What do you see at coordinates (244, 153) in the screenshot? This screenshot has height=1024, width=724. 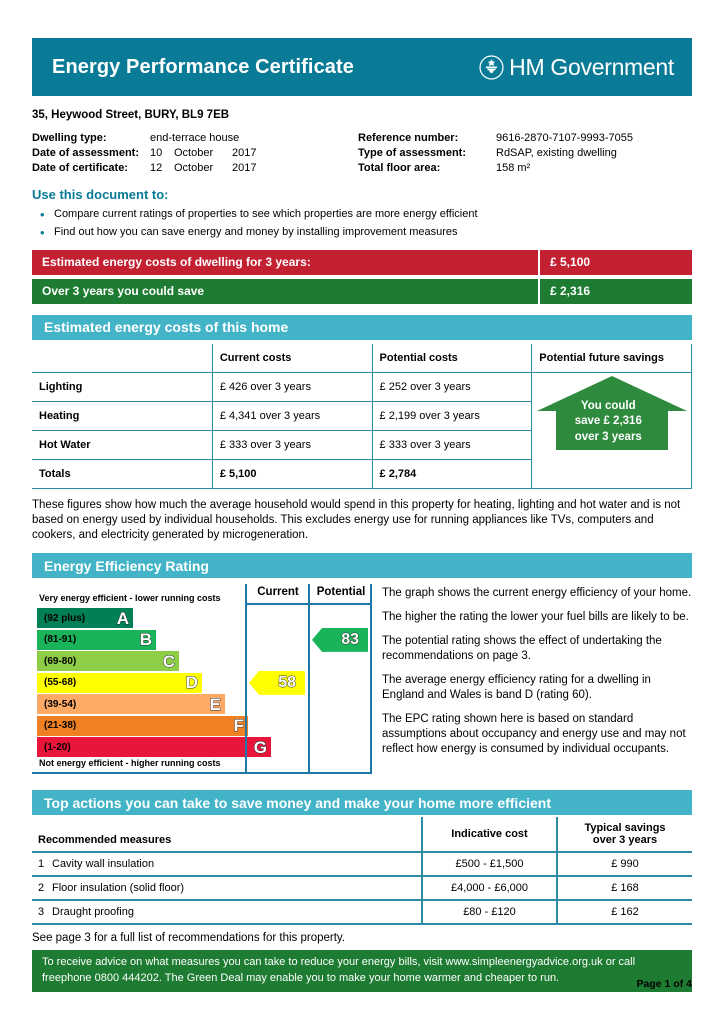 I see `assessment-year: 2017` at bounding box center [244, 153].